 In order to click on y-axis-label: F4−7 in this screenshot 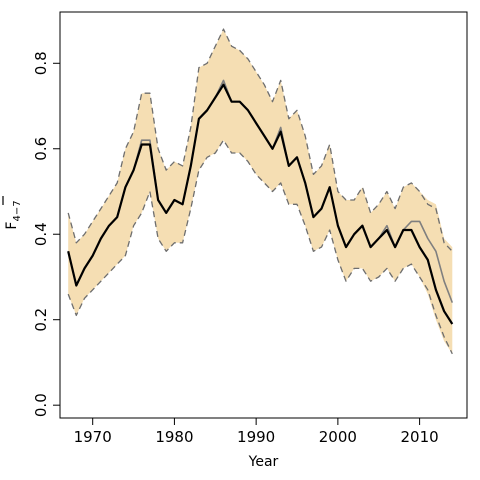, I will do `click(13, 214)`.